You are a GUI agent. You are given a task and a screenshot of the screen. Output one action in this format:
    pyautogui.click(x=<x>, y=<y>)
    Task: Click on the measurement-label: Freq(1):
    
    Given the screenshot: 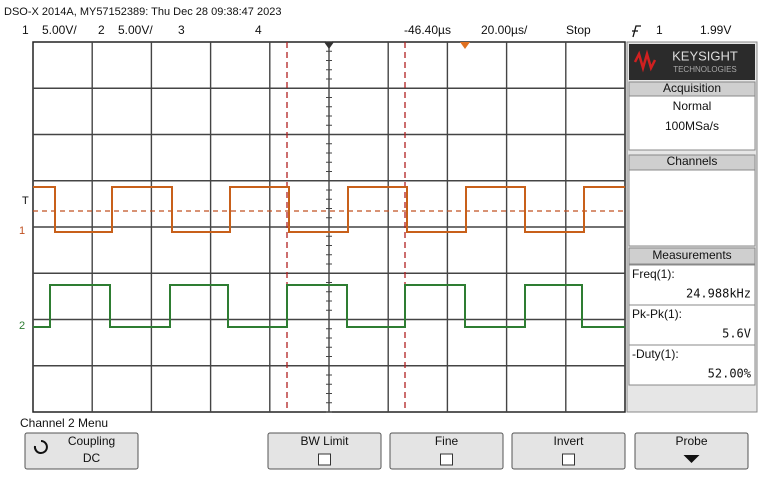 What is the action you would take?
    pyautogui.click(x=653, y=274)
    